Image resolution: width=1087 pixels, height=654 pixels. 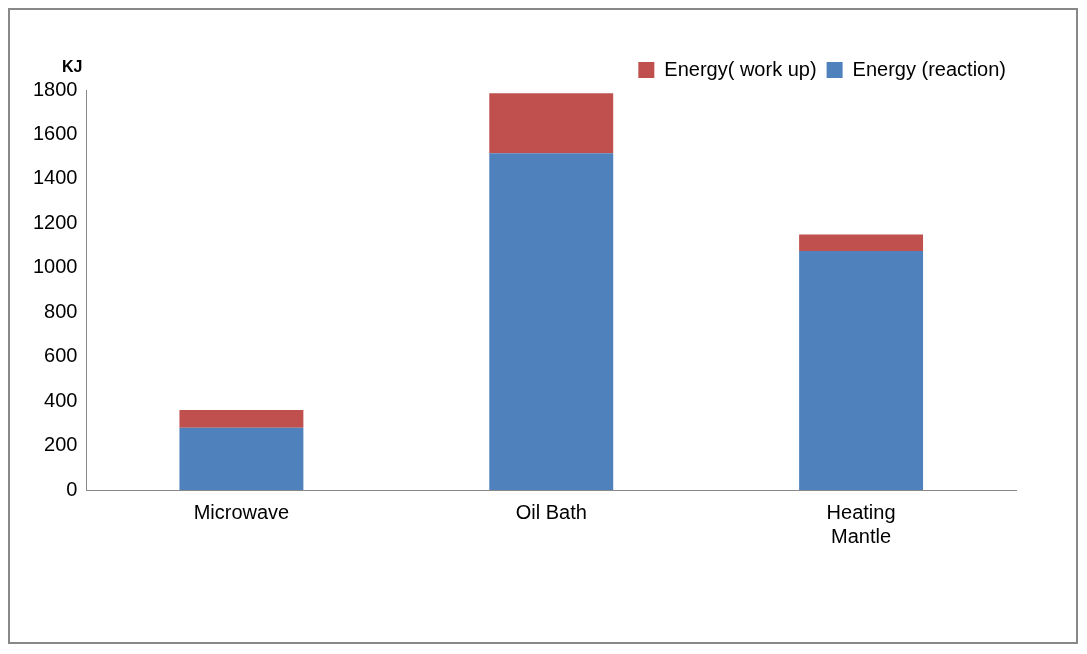 I want to click on y-tick-label: 400, so click(x=61, y=399).